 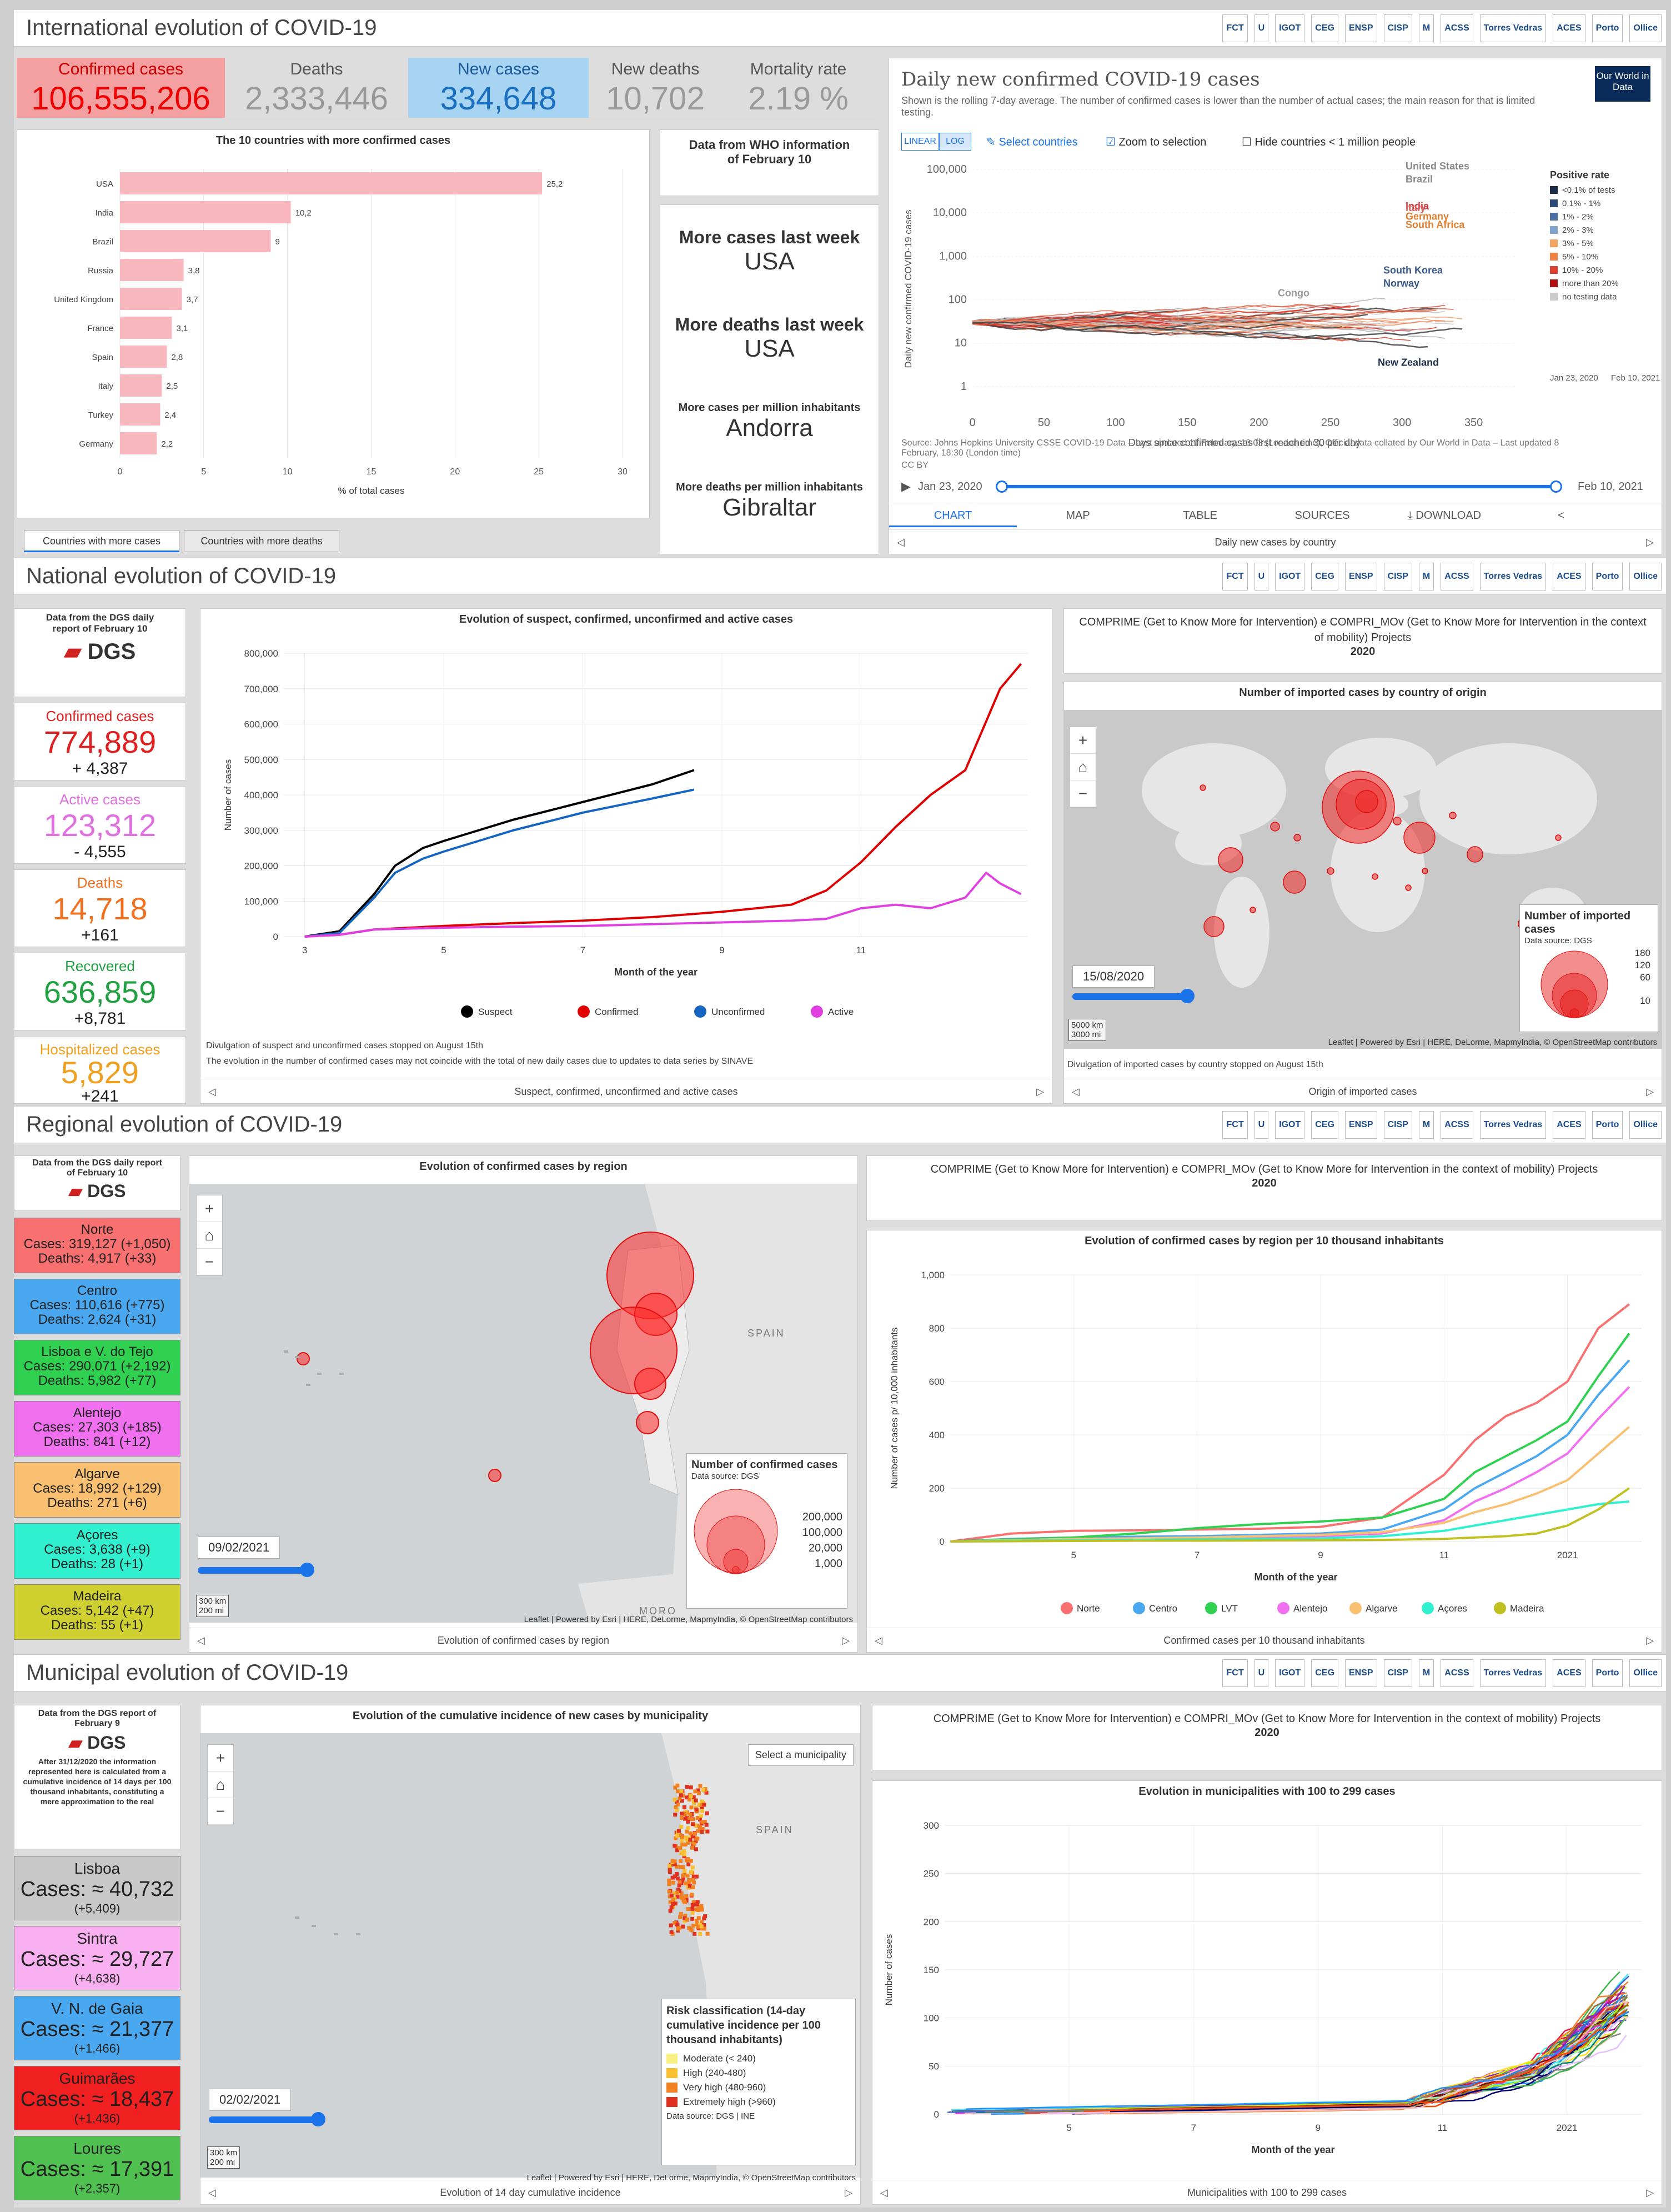 I want to click on linear-button: LINEAR, so click(x=920, y=142).